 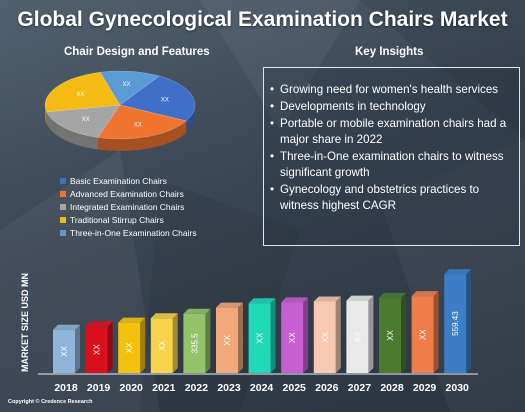 I want to click on pie-sides, so click(x=120, y=128).